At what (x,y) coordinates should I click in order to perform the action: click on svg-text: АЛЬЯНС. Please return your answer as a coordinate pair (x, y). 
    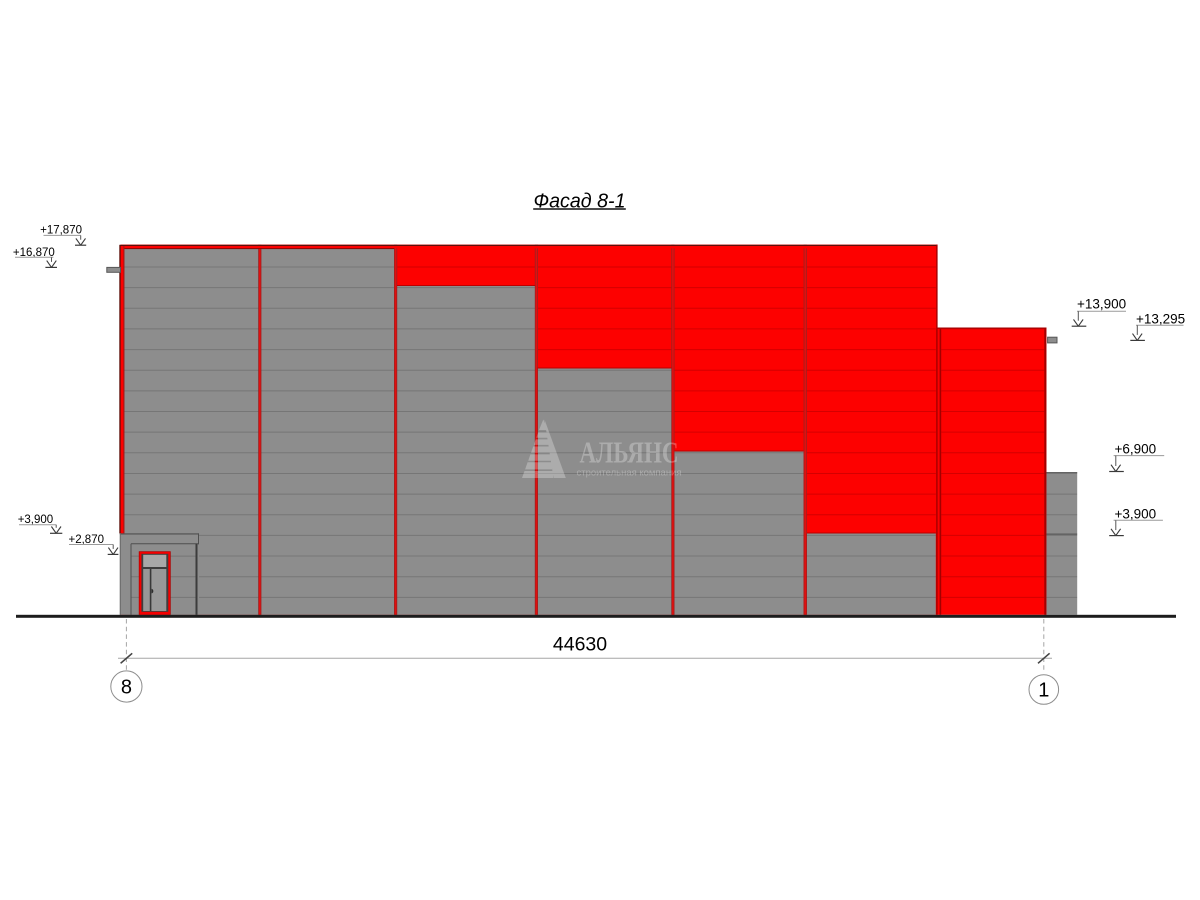
    Looking at the image, I should click on (629, 451).